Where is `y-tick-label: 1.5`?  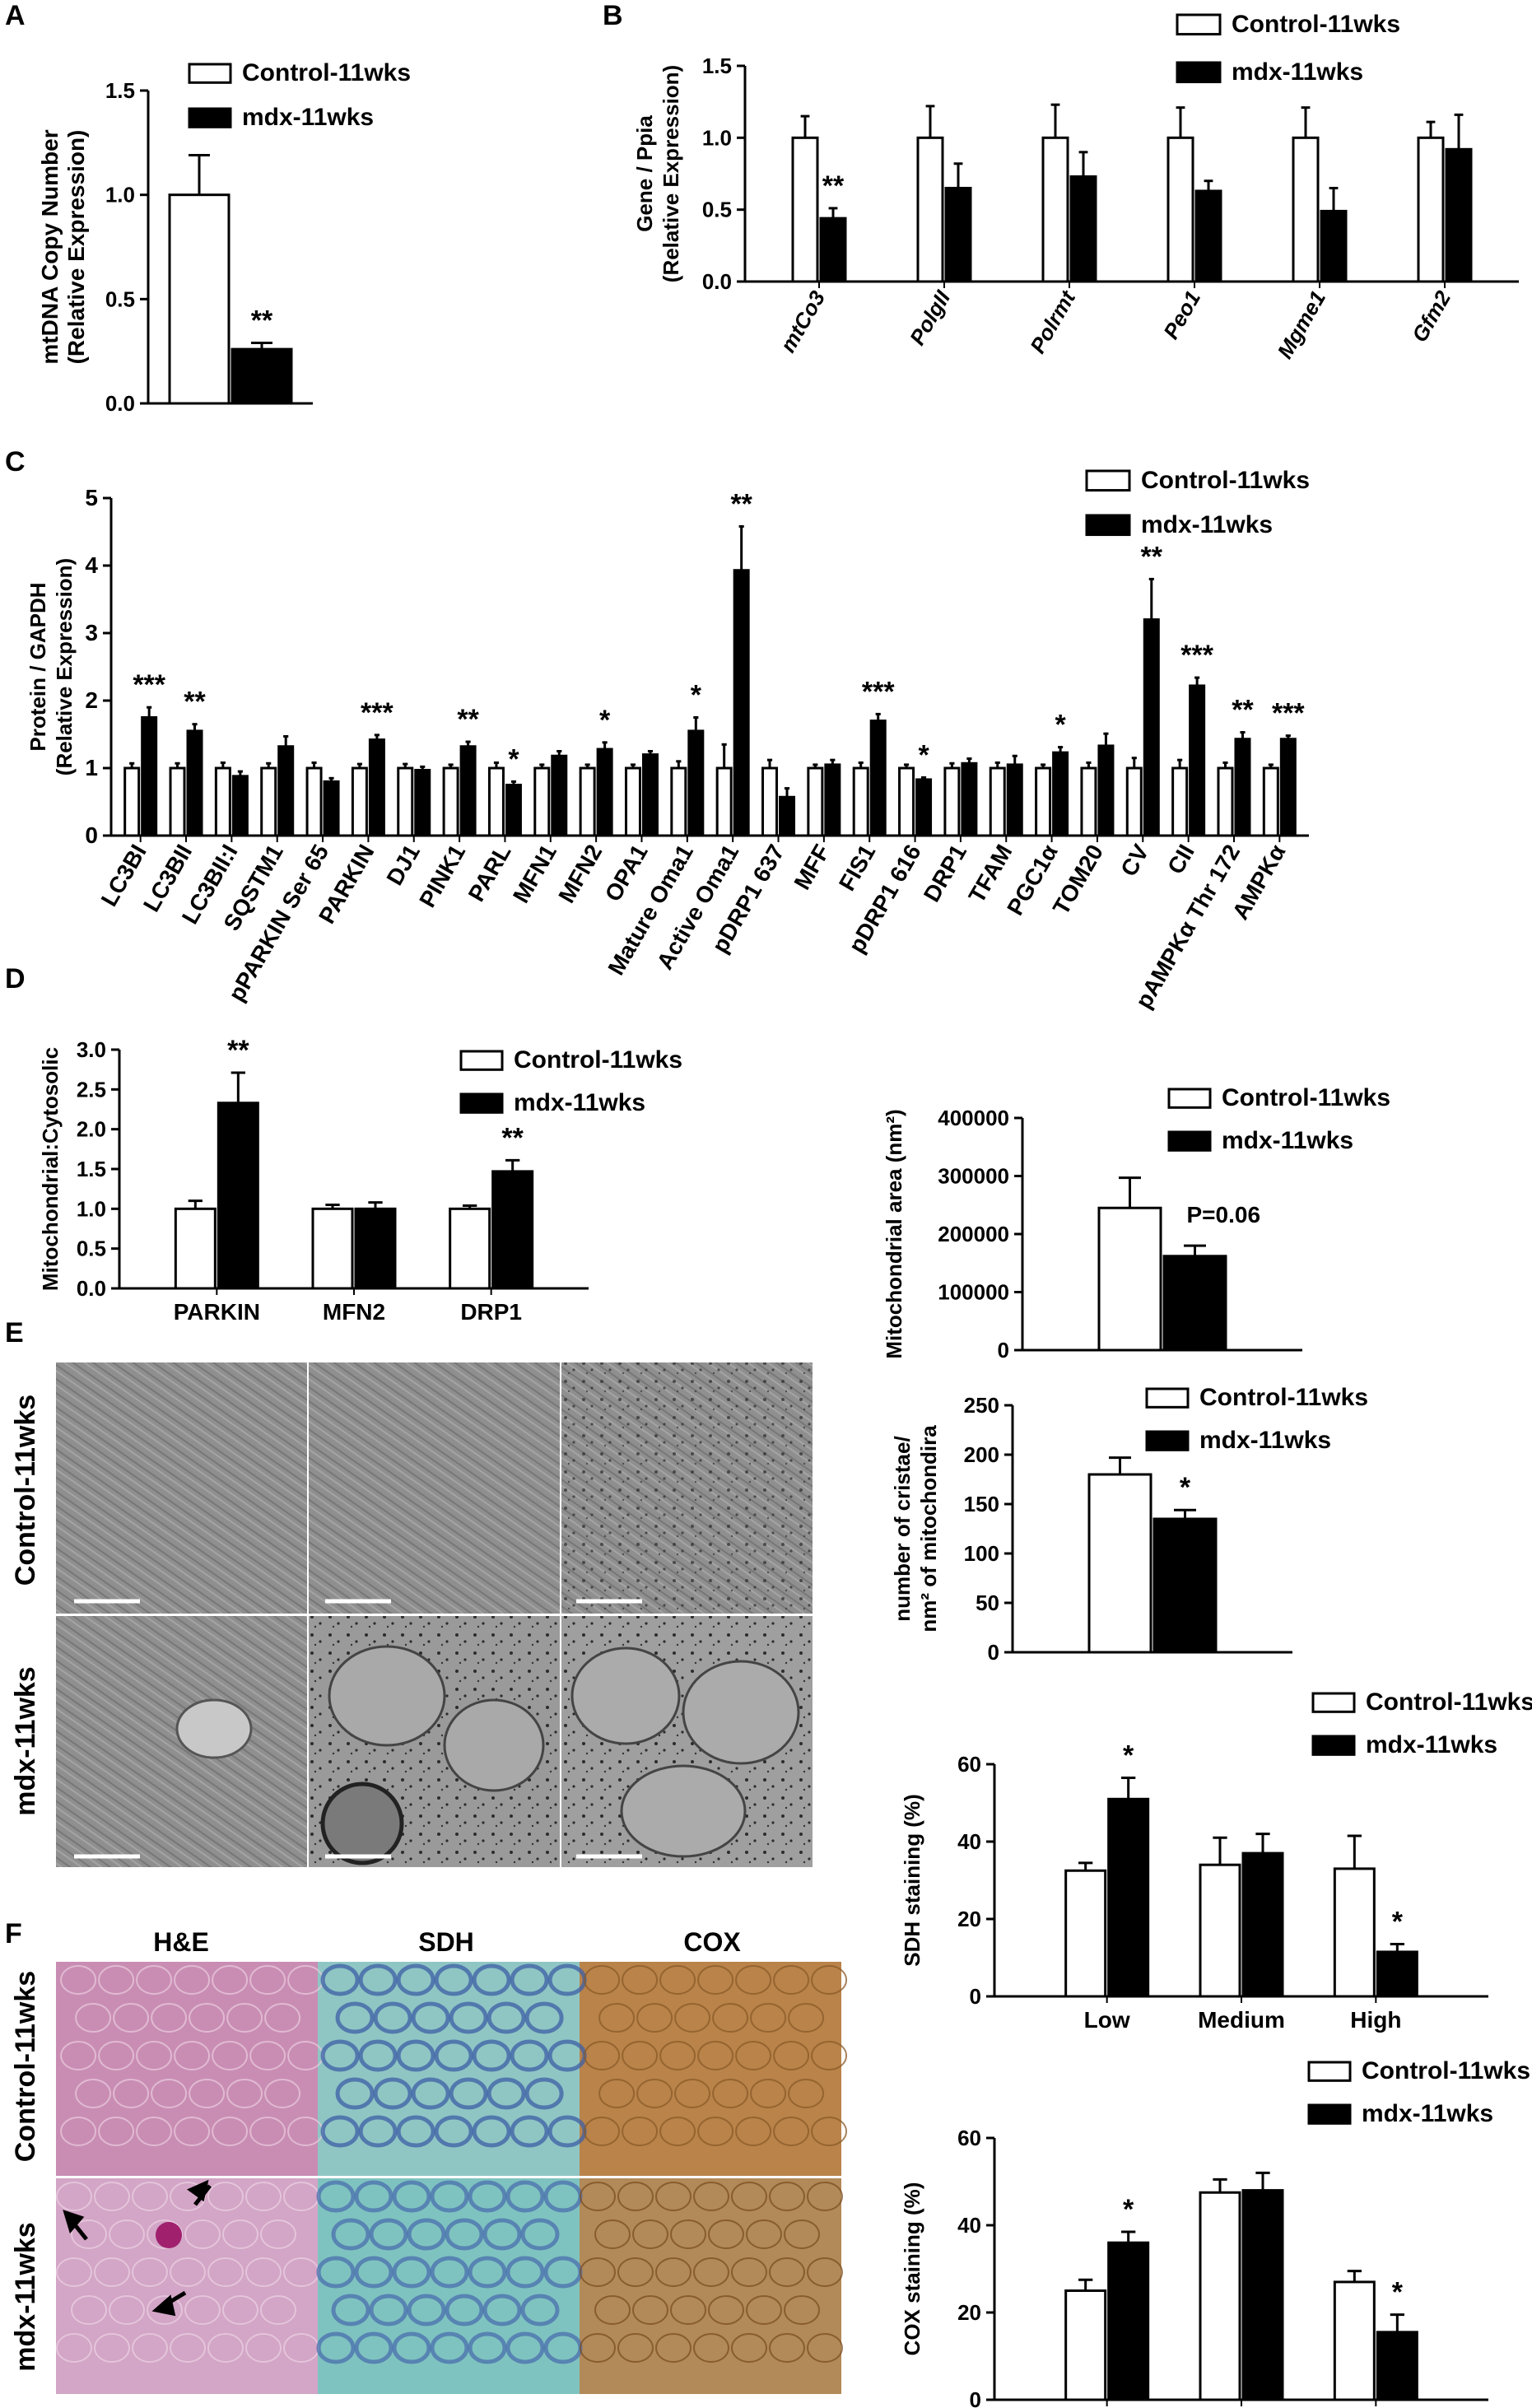 y-tick-label: 1.5 is located at coordinates (120, 90).